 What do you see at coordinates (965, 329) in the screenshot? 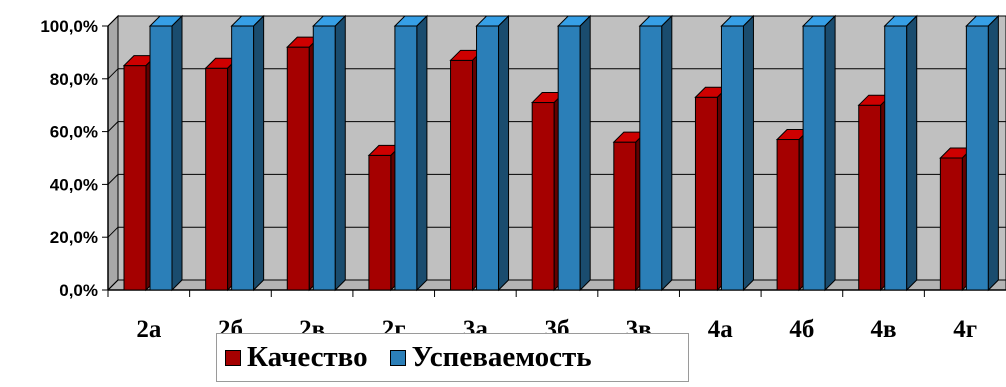
I see `x-tick-label: 4г` at bounding box center [965, 329].